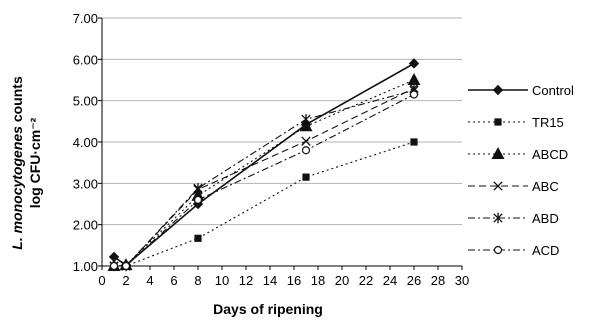 This screenshot has width=592, height=325. What do you see at coordinates (521, 90) in the screenshot?
I see `legend-entry-control: Control` at bounding box center [521, 90].